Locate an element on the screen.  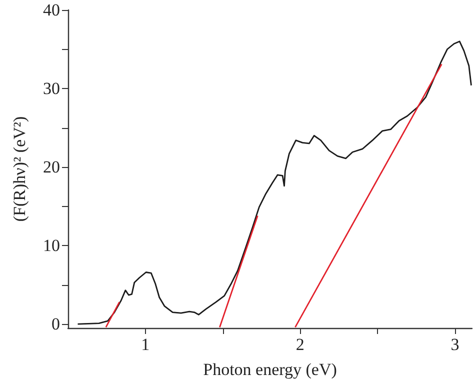
y-tick-label: 20 is located at coordinates (51, 167).